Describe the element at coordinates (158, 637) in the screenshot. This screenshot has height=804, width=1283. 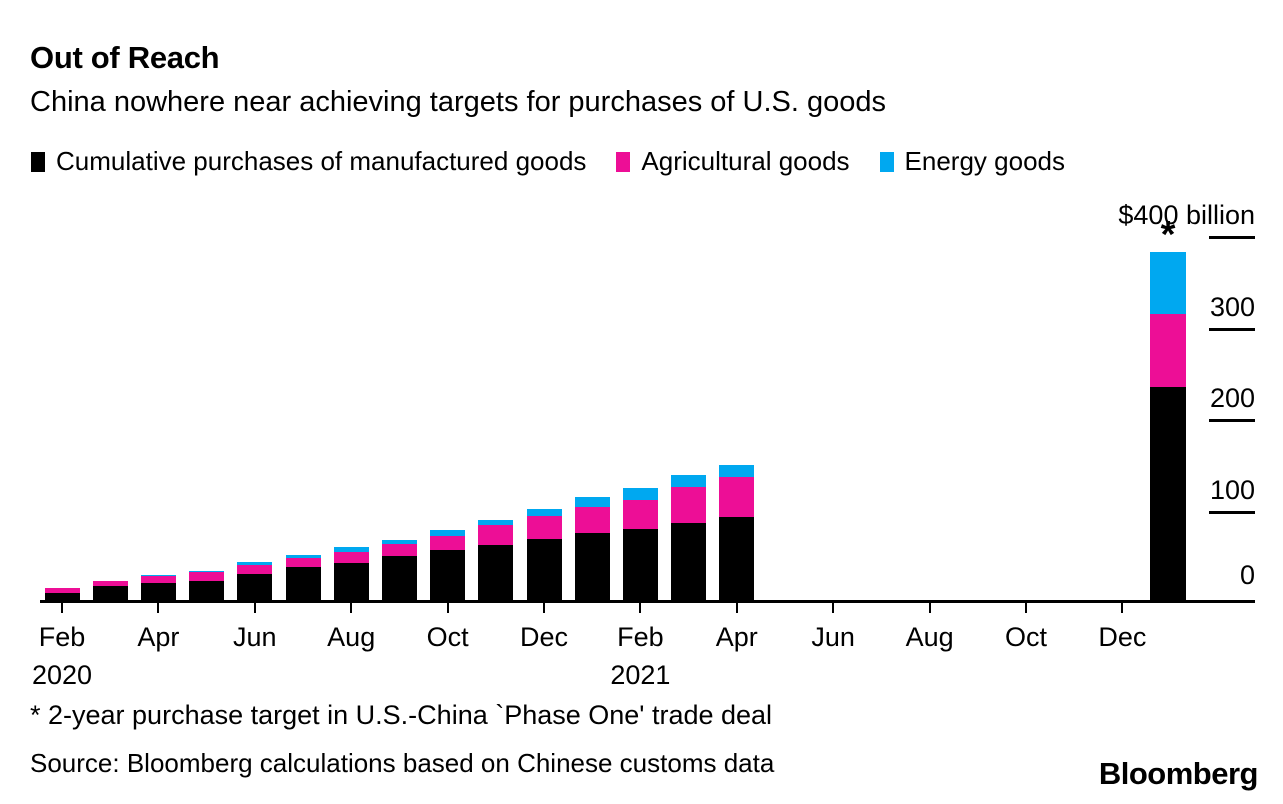
I see `x-axis-label-1: Apr` at that location.